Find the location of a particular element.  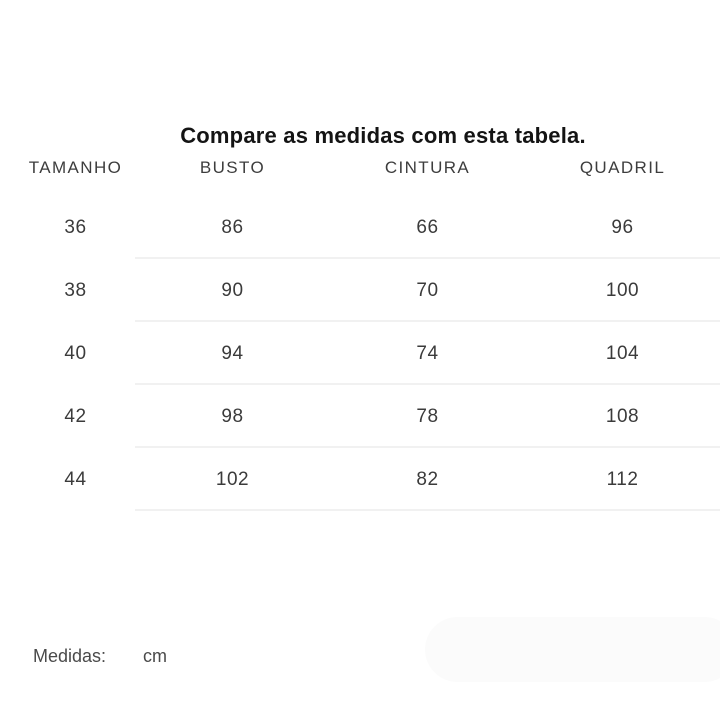

cell-busto: 94 is located at coordinates (232, 353).